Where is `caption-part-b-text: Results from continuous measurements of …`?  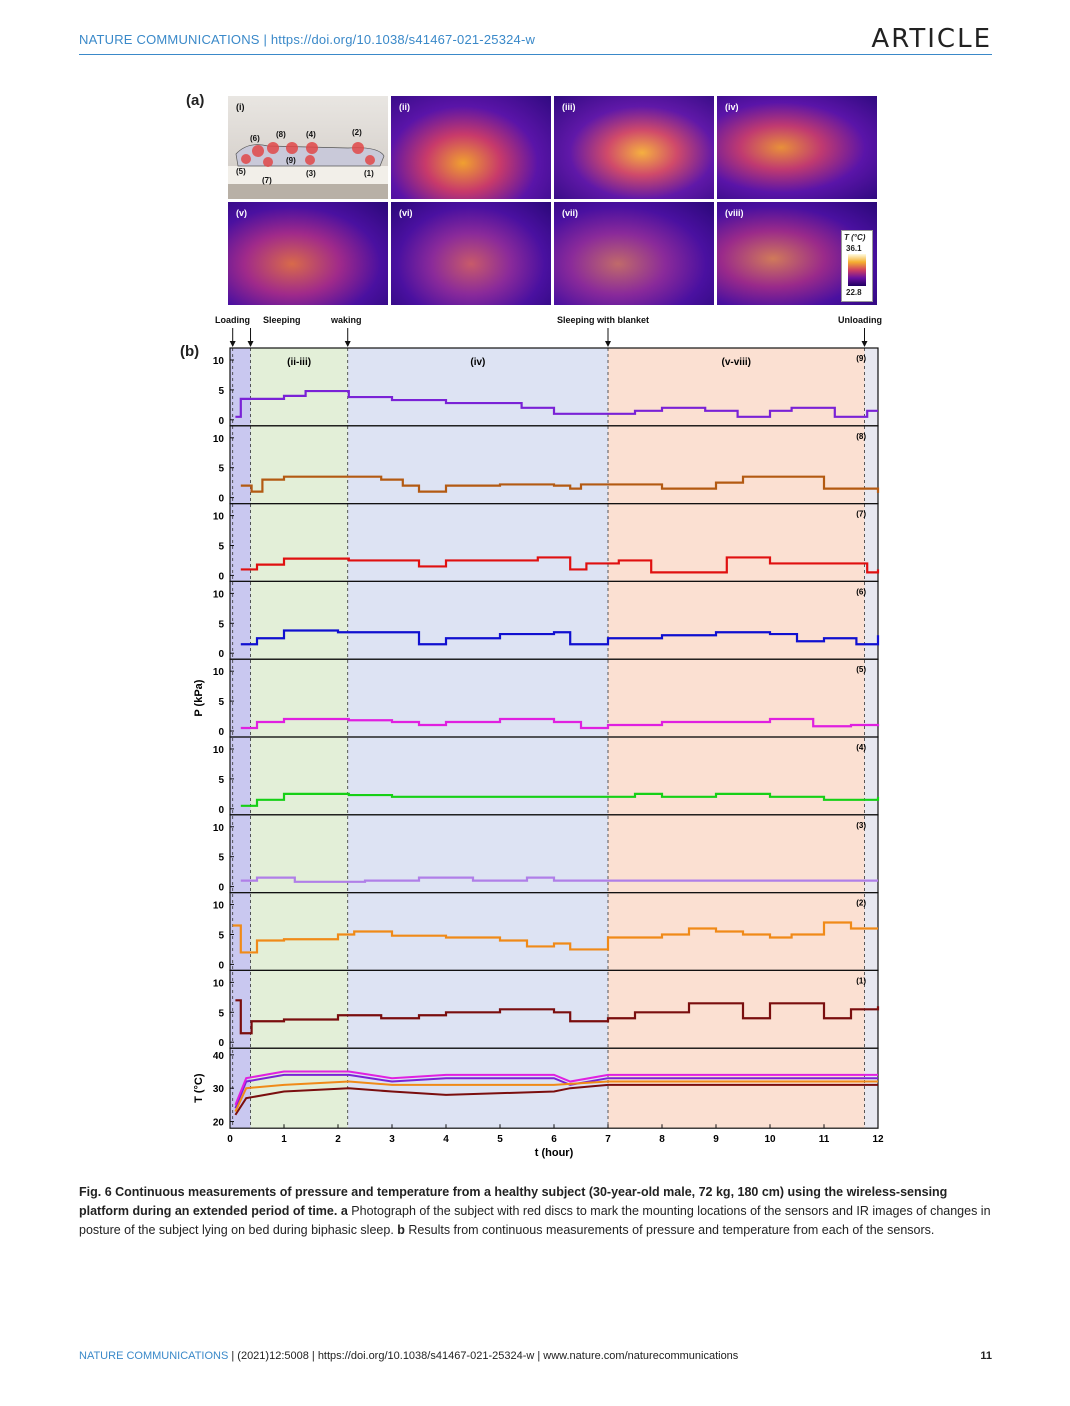 caption-part-b-text: Results from continuous measurements of … is located at coordinates (671, 1230).